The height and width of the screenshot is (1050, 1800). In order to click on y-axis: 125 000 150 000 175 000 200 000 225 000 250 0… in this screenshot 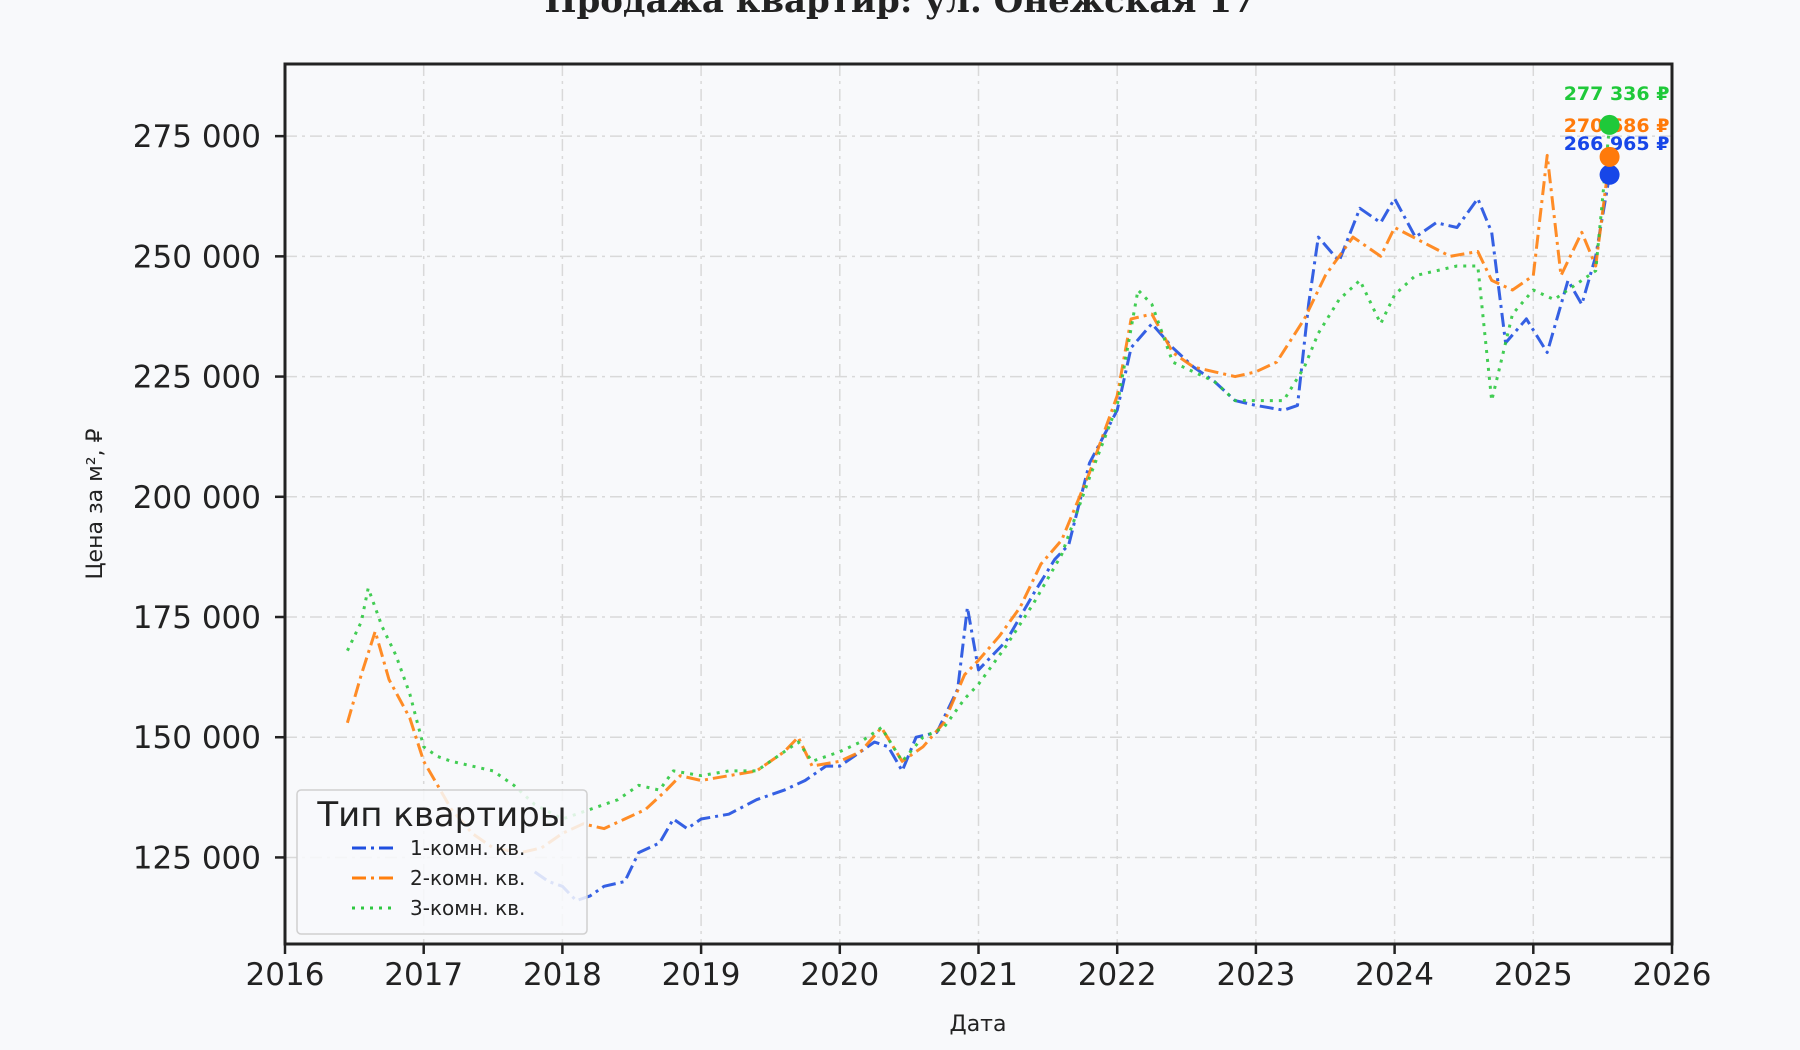, I will do `click(209, 497)`.